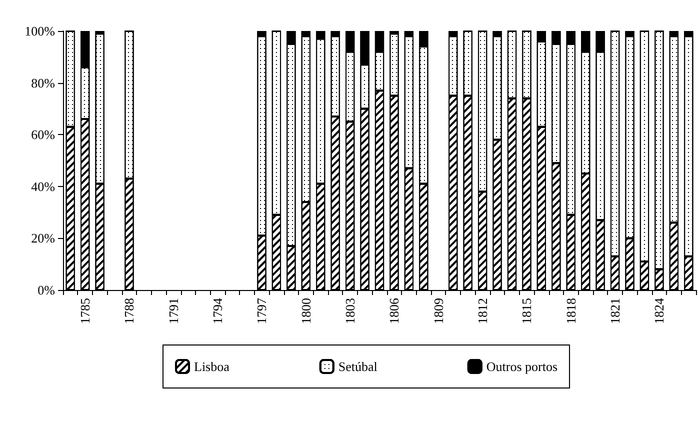 The image size is (698, 428). Describe the element at coordinates (173, 311) in the screenshot. I see `x-tick-label: 1791` at that location.